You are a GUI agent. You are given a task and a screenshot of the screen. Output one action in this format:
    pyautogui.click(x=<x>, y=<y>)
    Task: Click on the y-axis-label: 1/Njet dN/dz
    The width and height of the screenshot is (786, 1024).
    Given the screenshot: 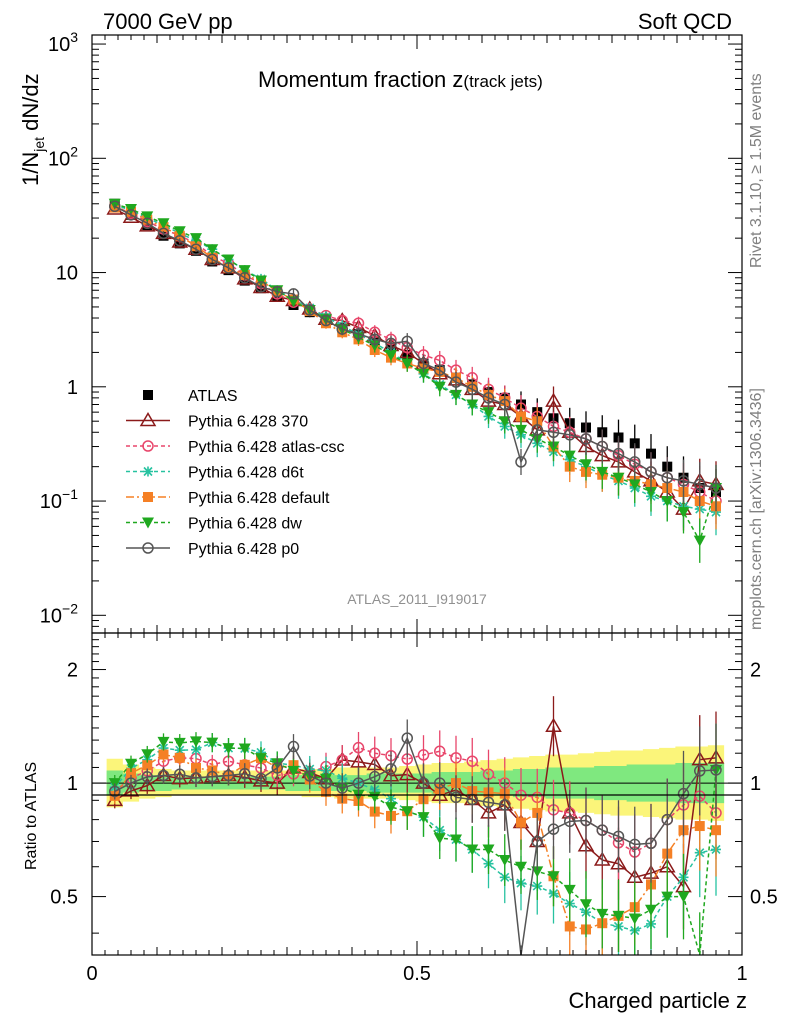 What is the action you would take?
    pyautogui.click(x=32, y=129)
    